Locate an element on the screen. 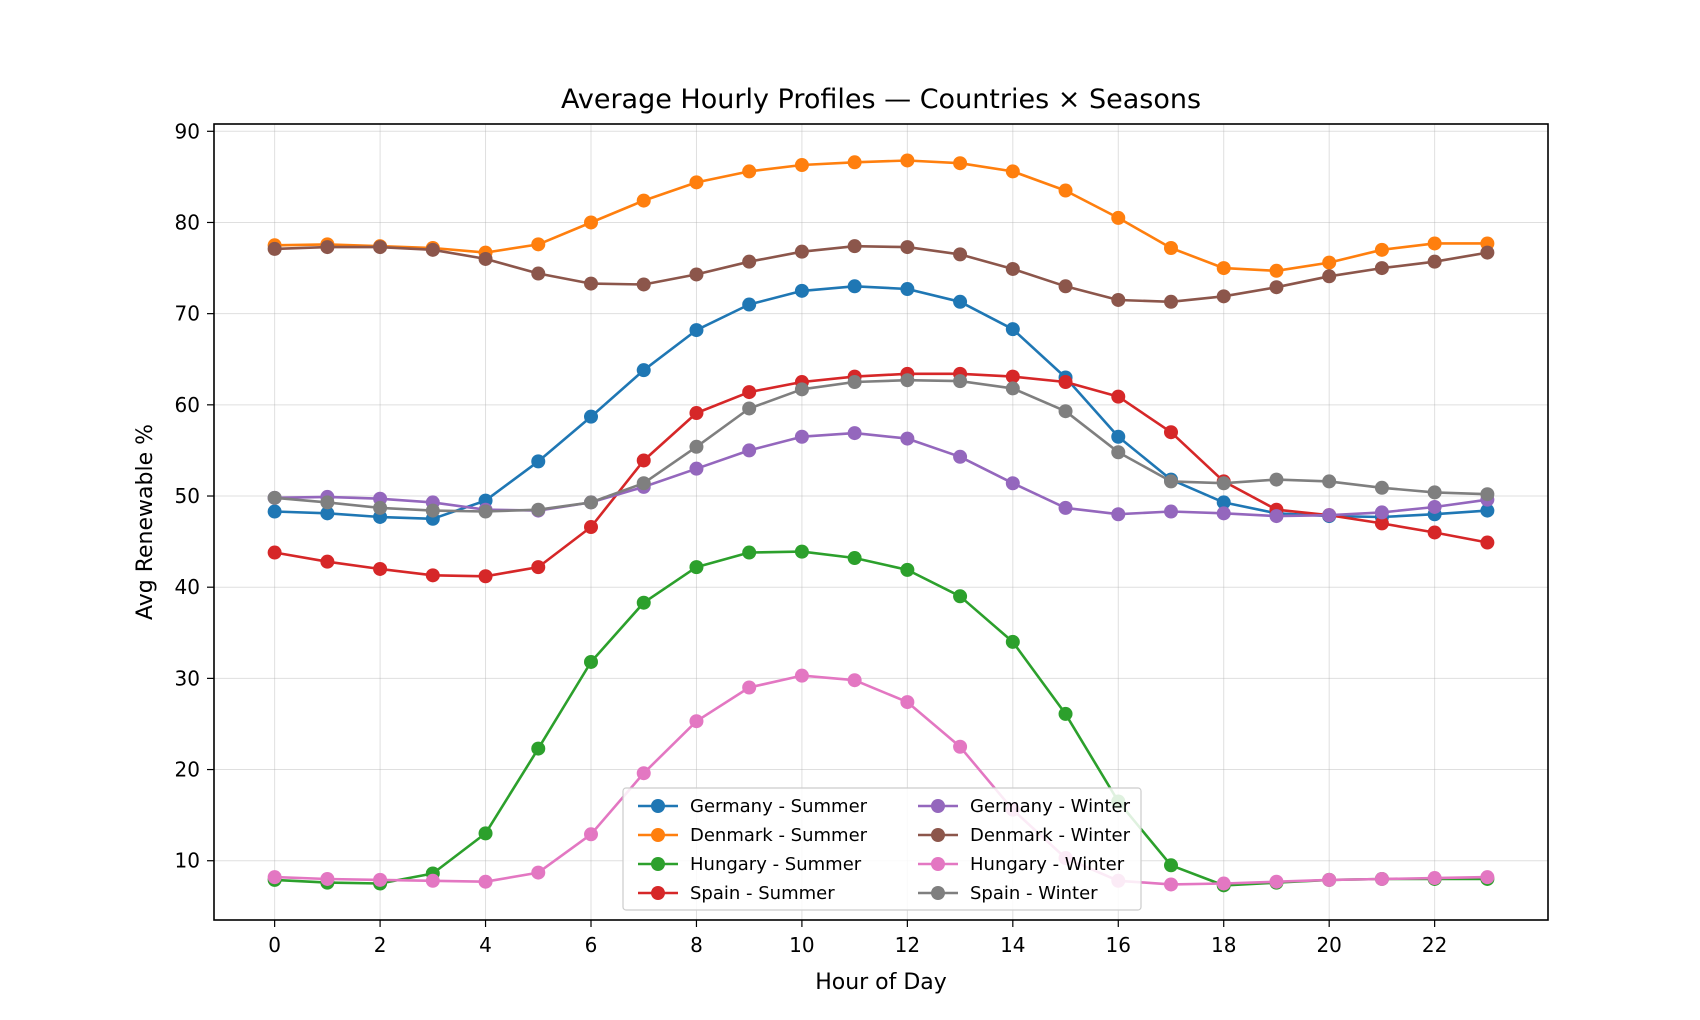 This screenshot has height=1020, width=1700. legend-entry: Hungary - Winter is located at coordinates (1021, 864).